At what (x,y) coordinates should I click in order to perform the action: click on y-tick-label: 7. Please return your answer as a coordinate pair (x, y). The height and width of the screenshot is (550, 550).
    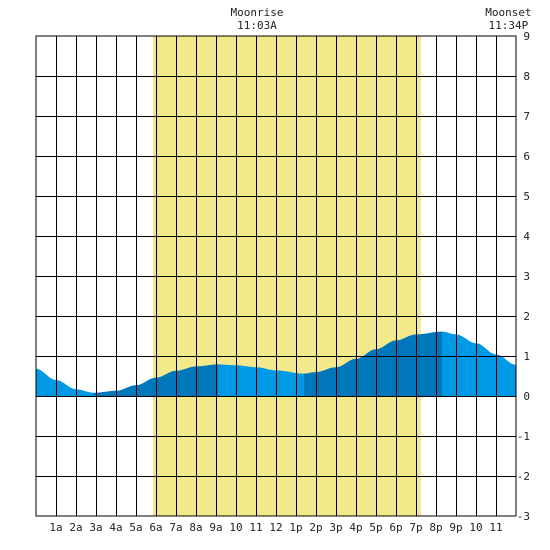
    Looking at the image, I should click on (526, 116).